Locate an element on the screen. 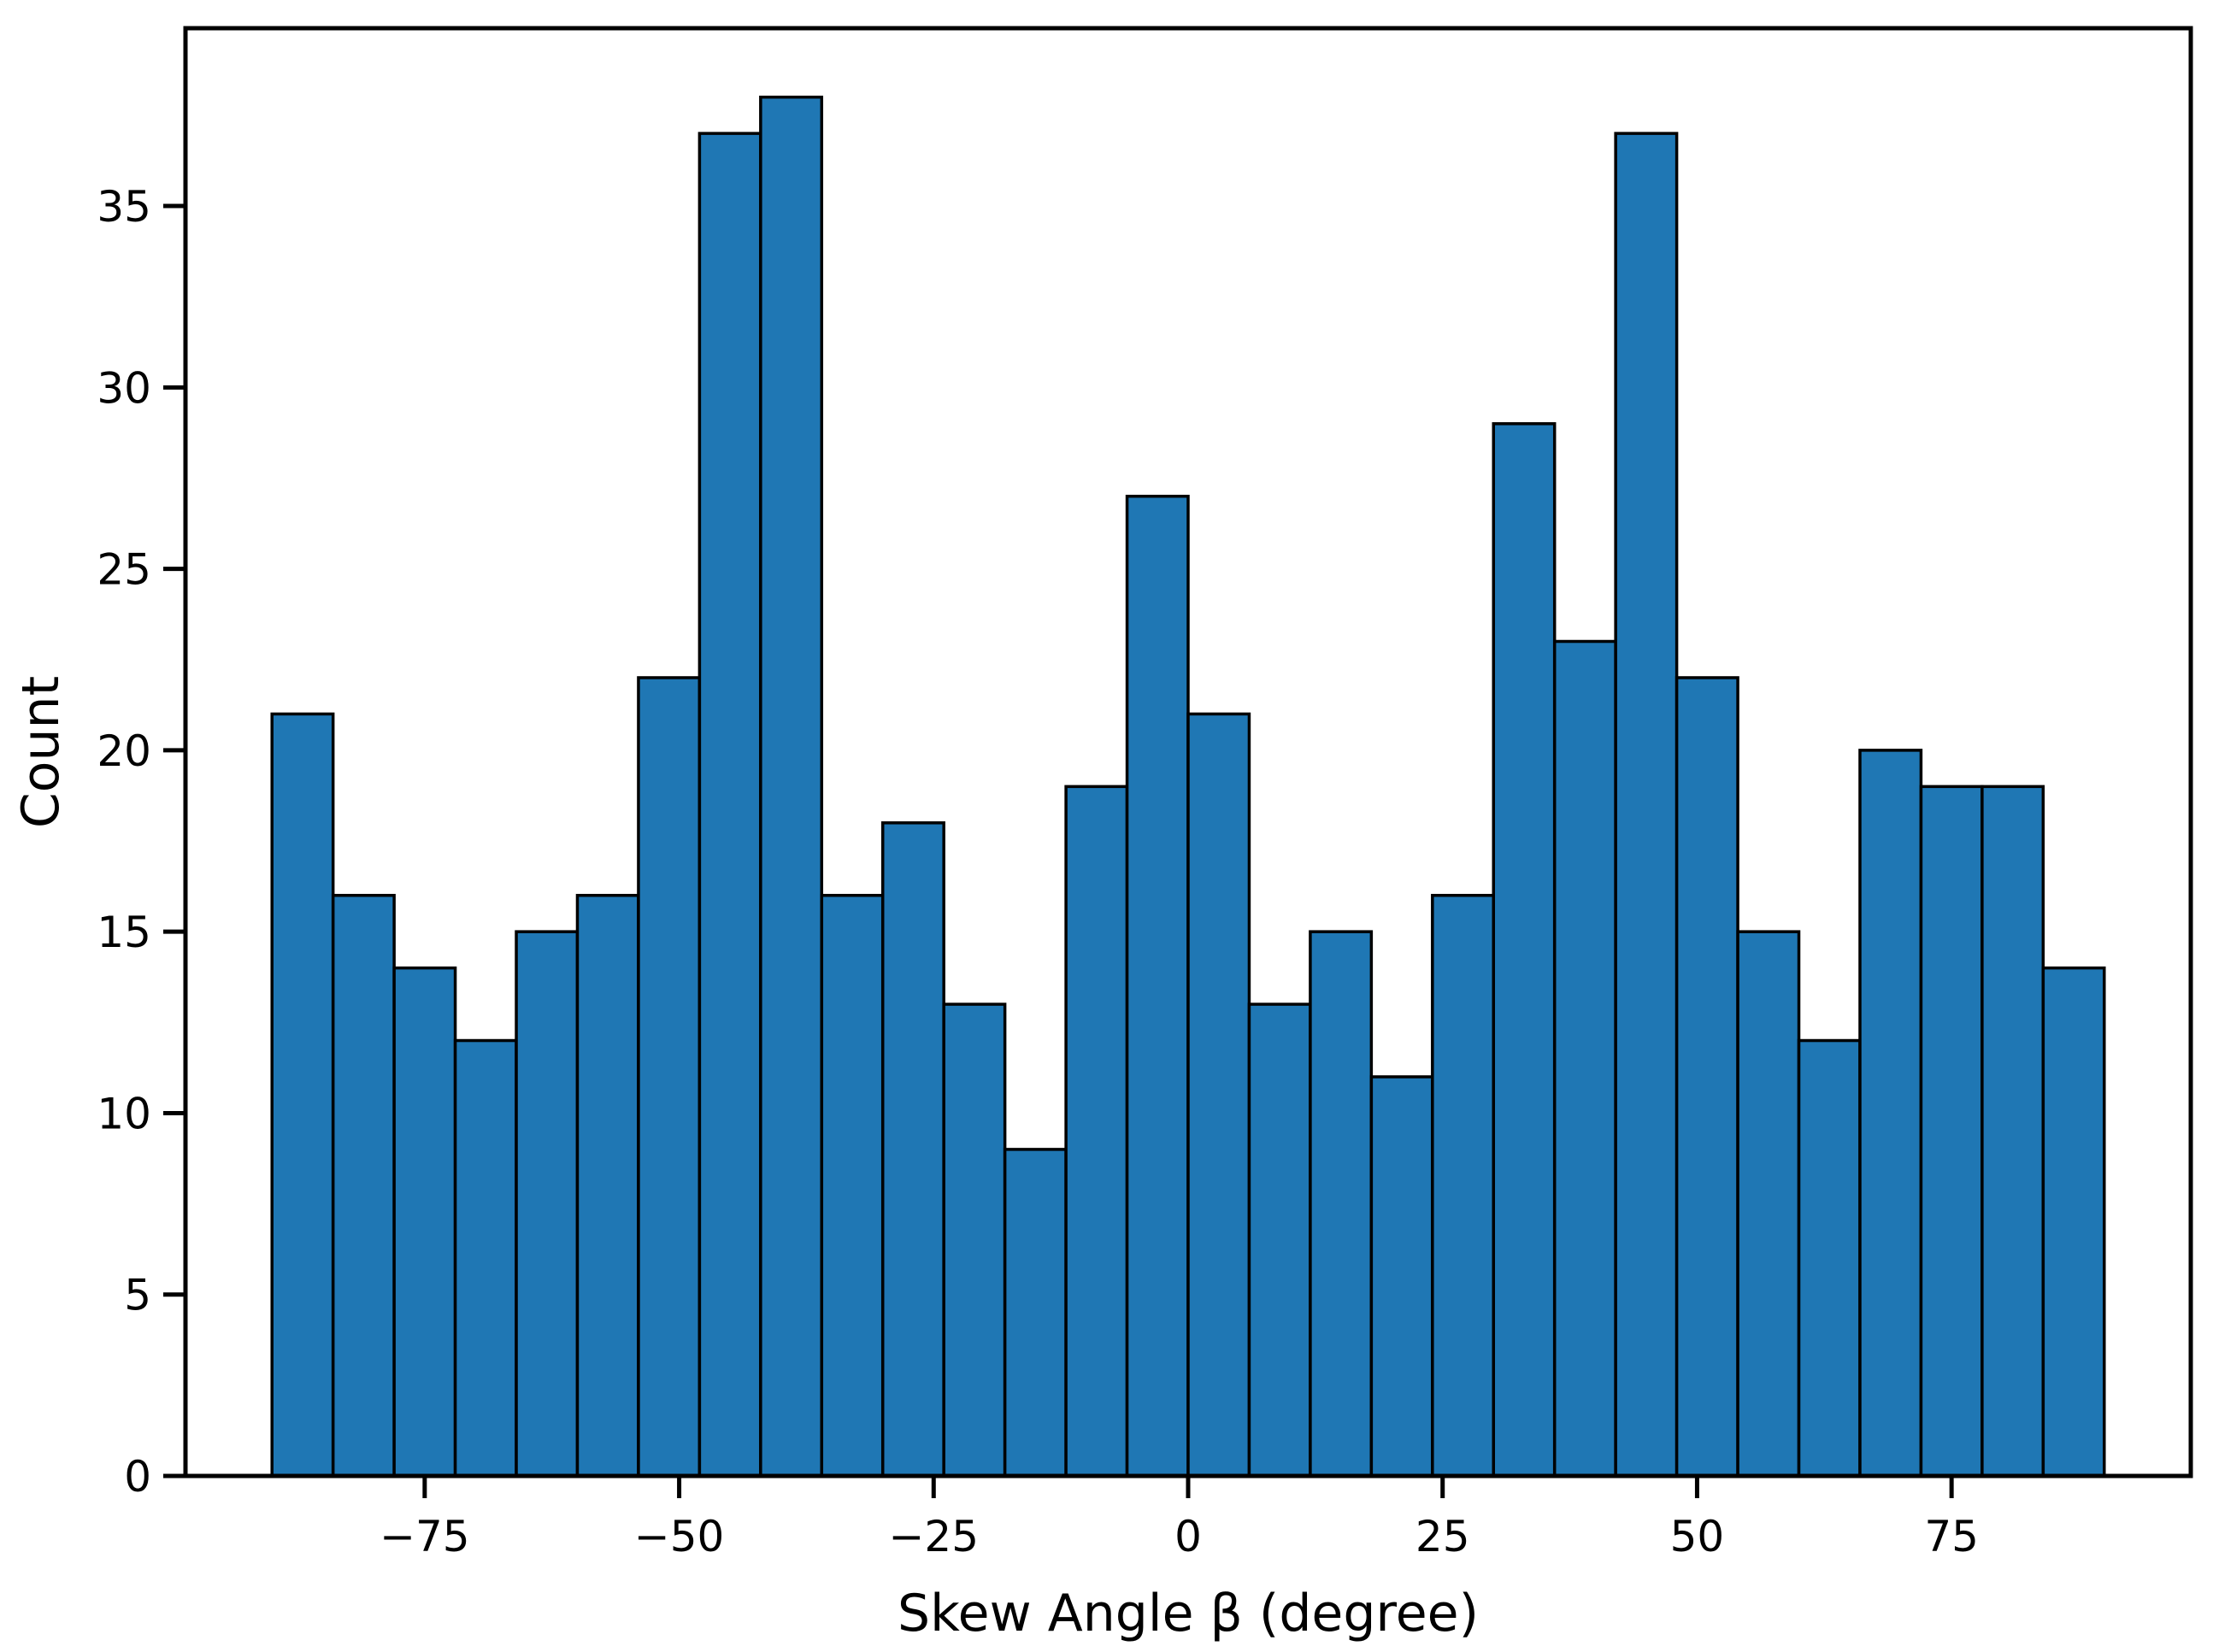  y-tick-label: 15 is located at coordinates (124, 932).